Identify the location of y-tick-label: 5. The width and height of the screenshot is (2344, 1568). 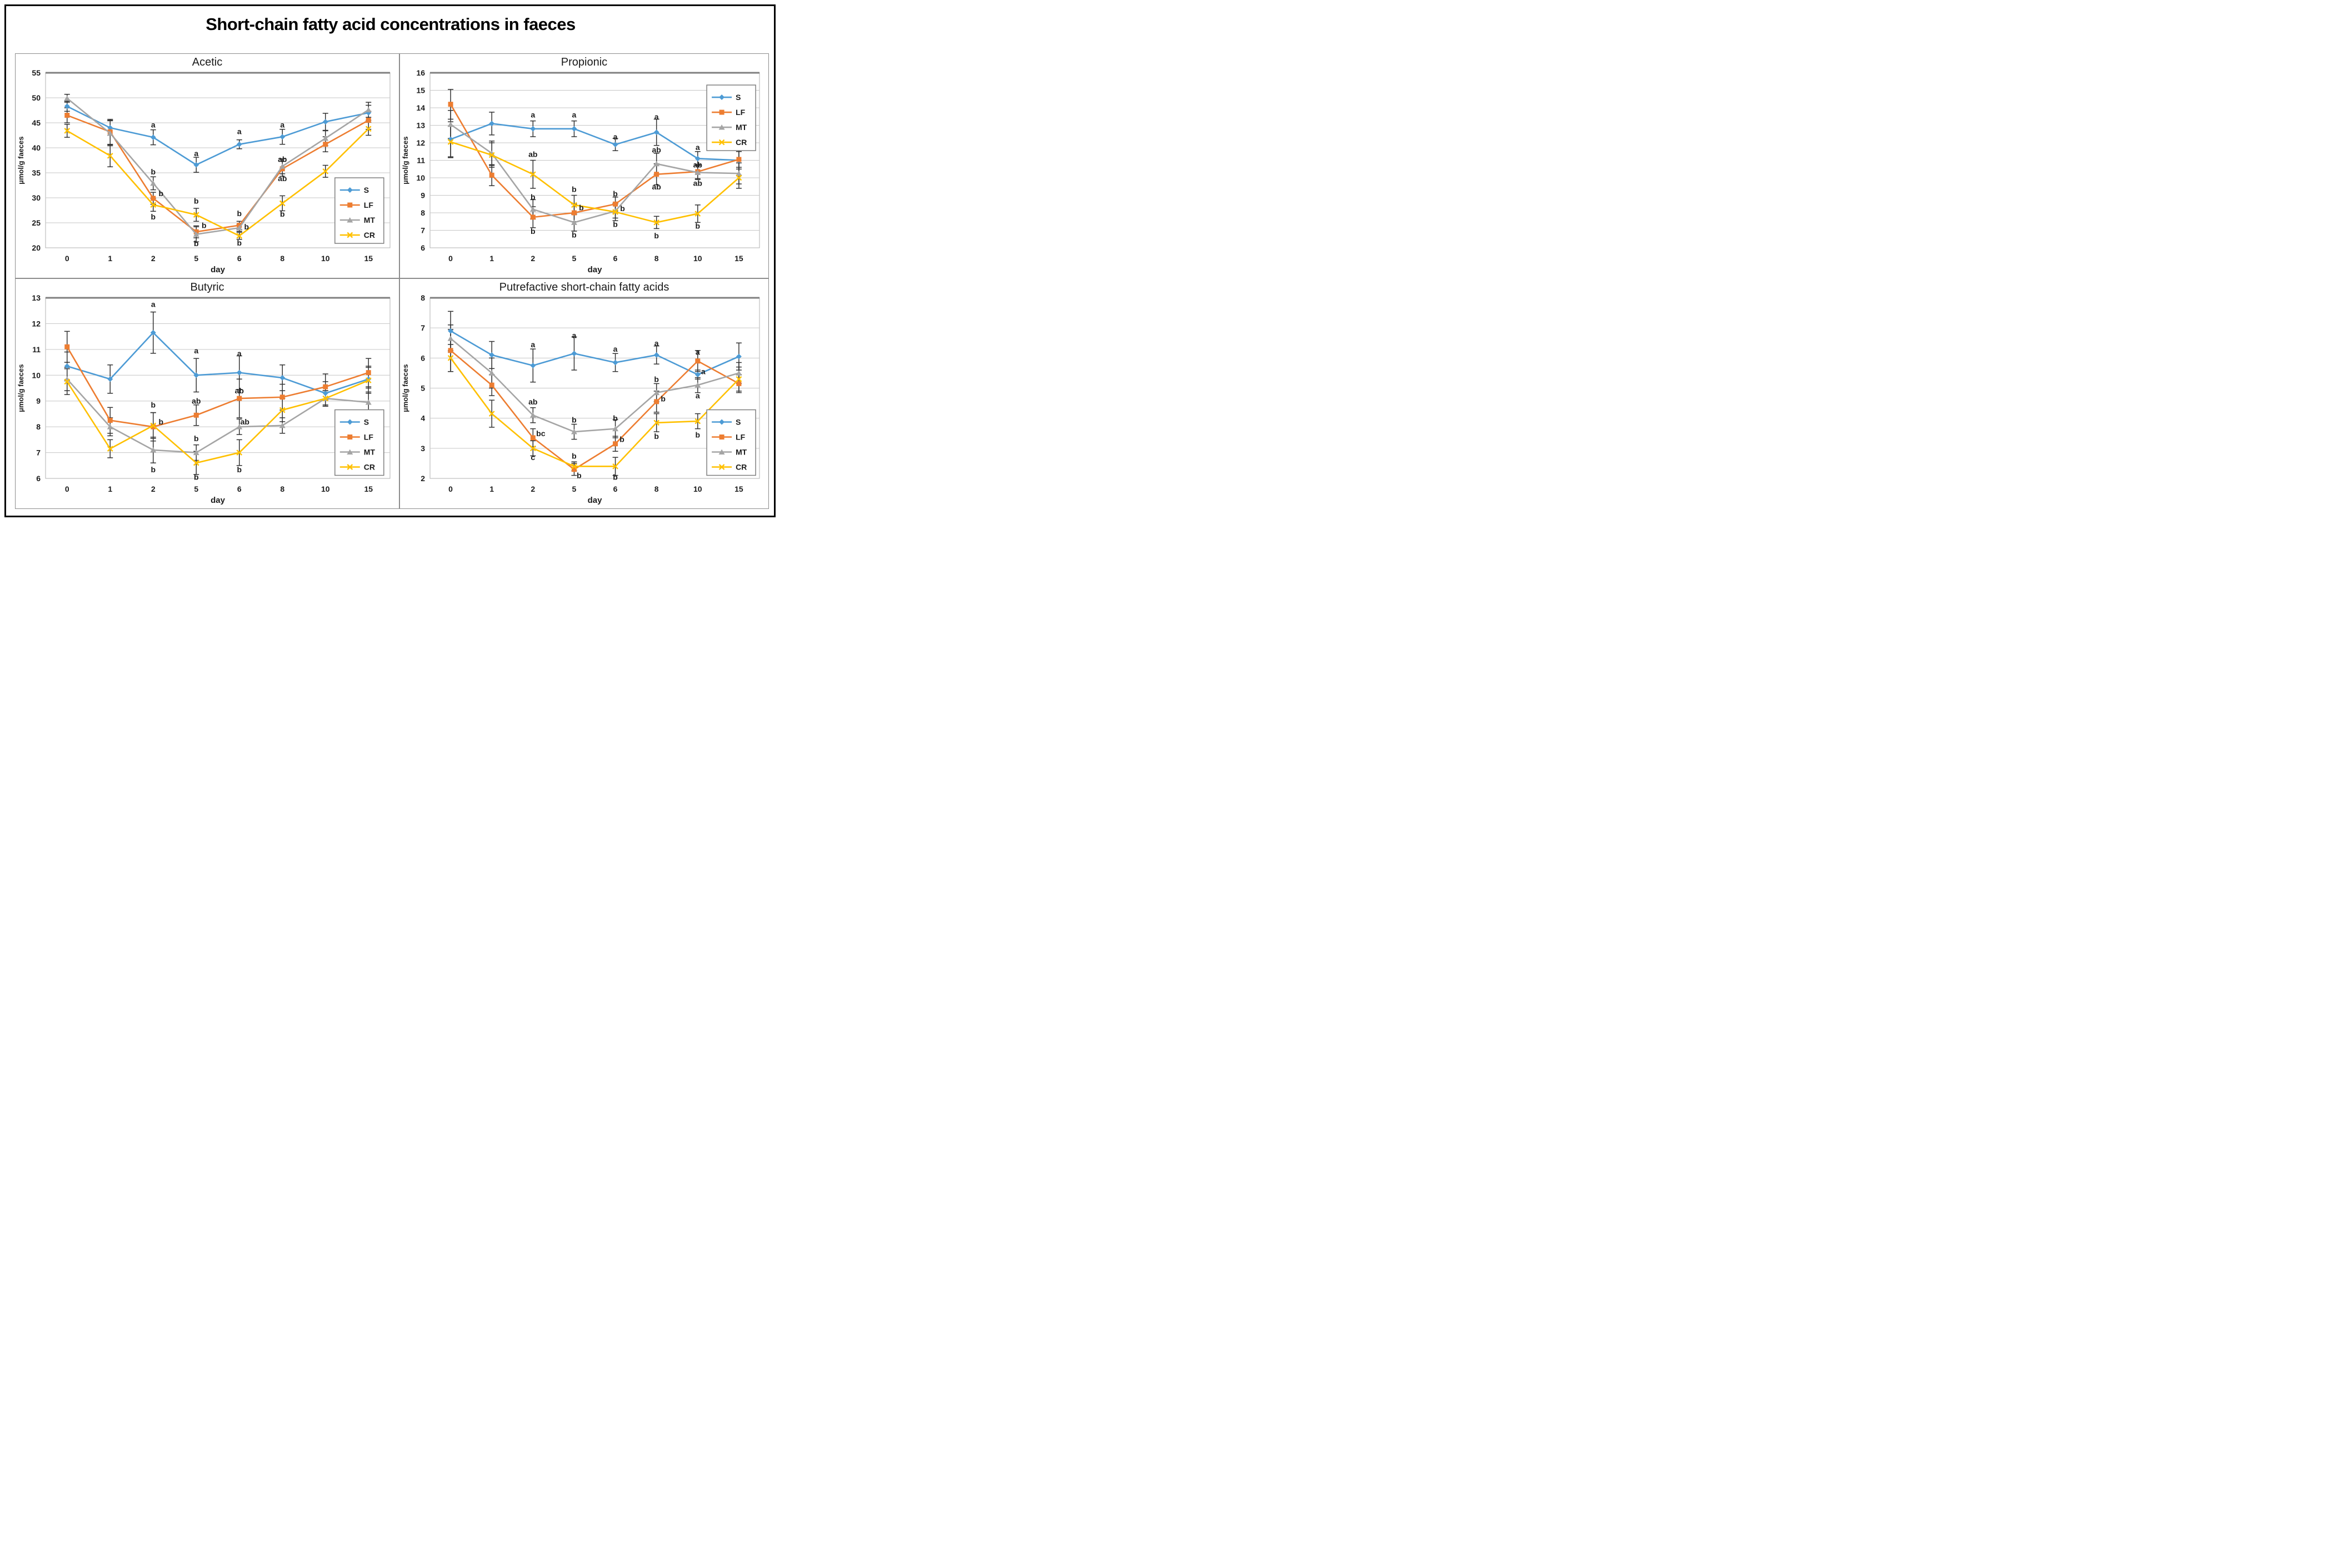
(423, 388).